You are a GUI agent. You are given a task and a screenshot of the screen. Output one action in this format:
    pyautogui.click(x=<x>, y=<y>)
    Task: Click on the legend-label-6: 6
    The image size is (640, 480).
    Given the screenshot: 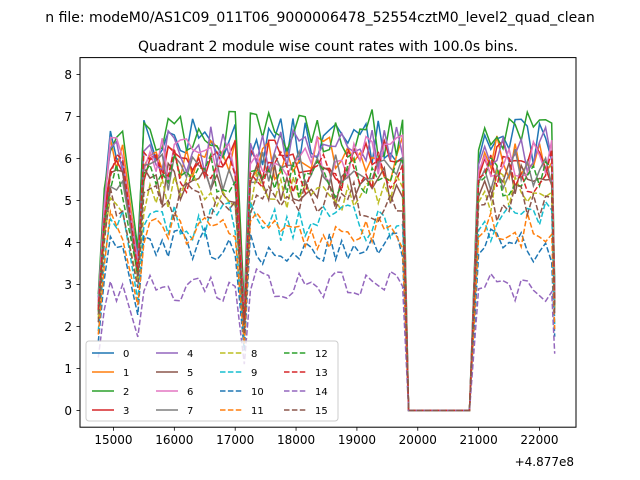 What is the action you would take?
    pyautogui.click(x=190, y=392)
    